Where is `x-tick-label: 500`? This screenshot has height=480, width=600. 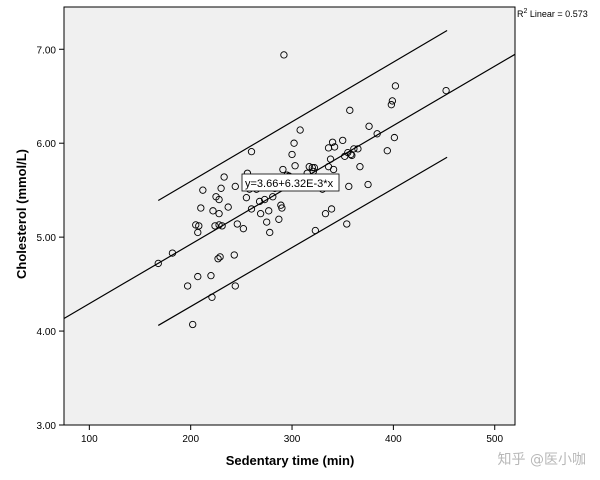
x-tick-label: 500 is located at coordinates (494, 439).